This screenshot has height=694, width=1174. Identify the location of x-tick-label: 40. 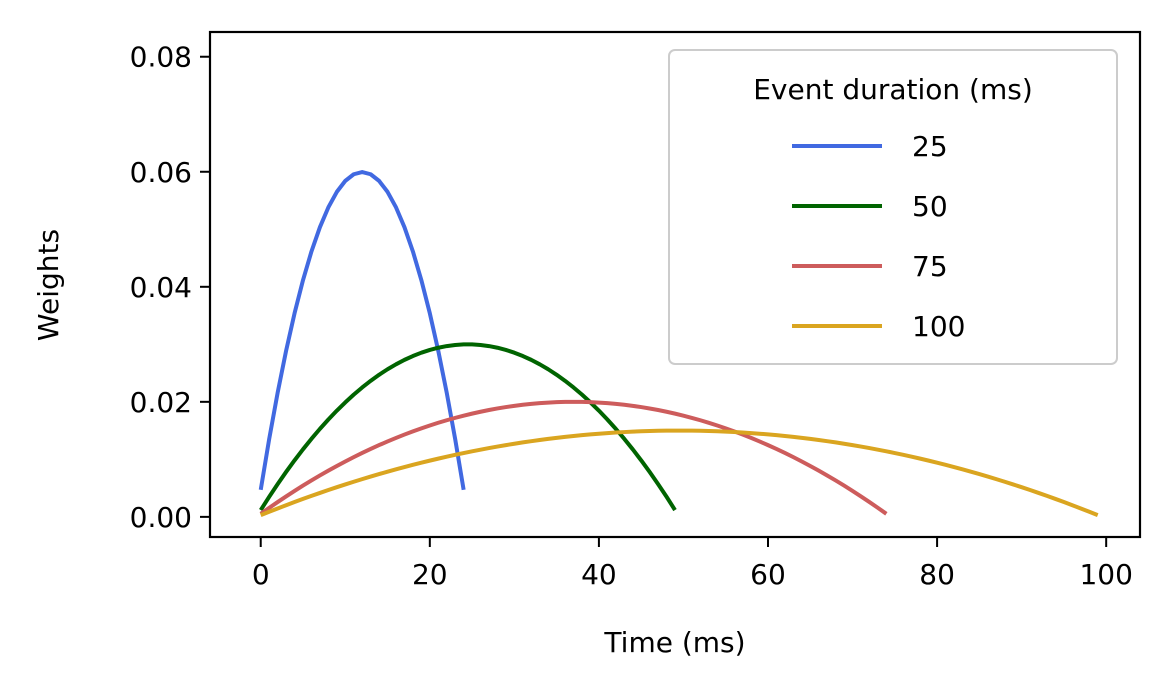
(599, 574).